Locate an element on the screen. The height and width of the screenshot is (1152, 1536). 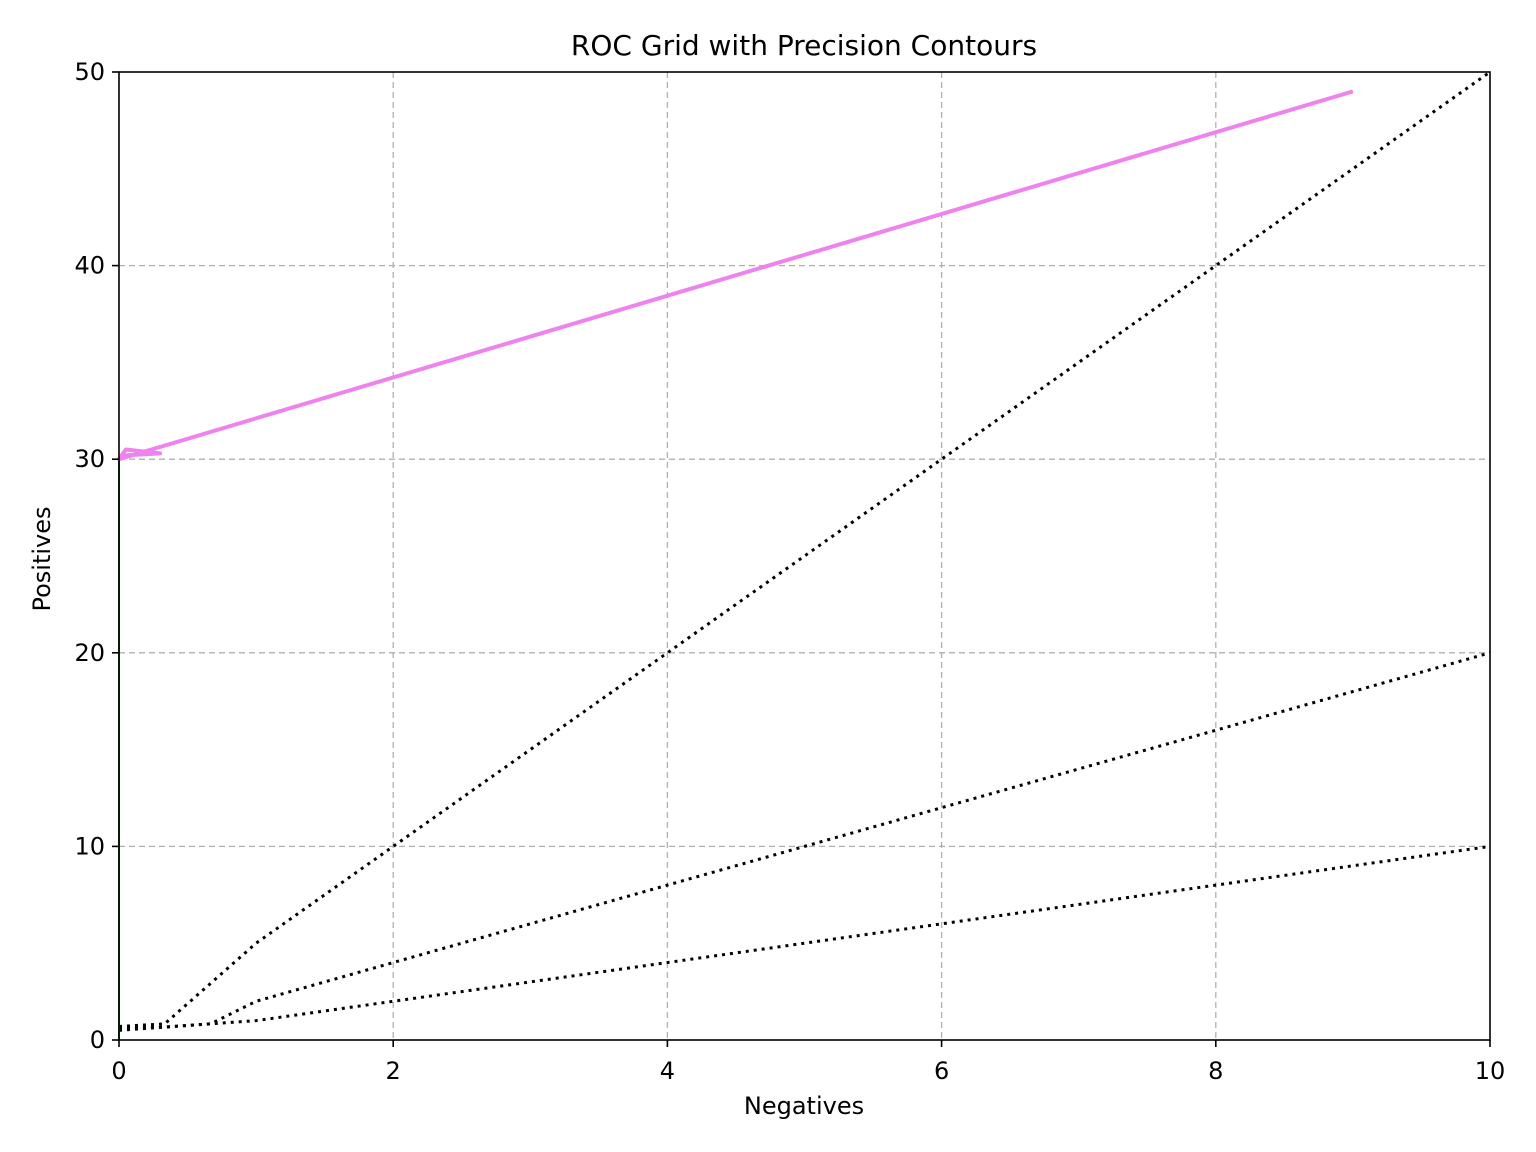
x-tick-label: 4 is located at coordinates (667, 1071).